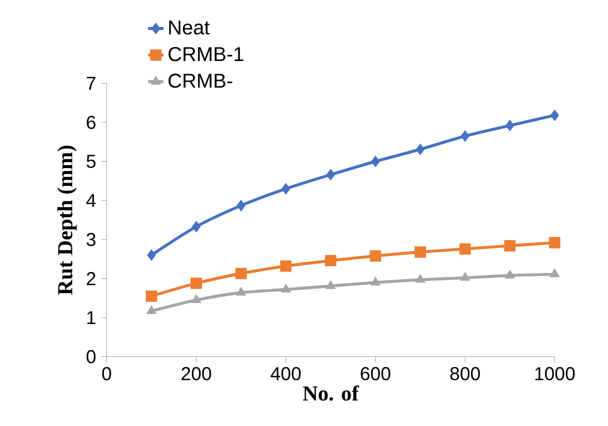  Describe the element at coordinates (331, 393) in the screenshot. I see `x-axis-title: No. of` at that location.